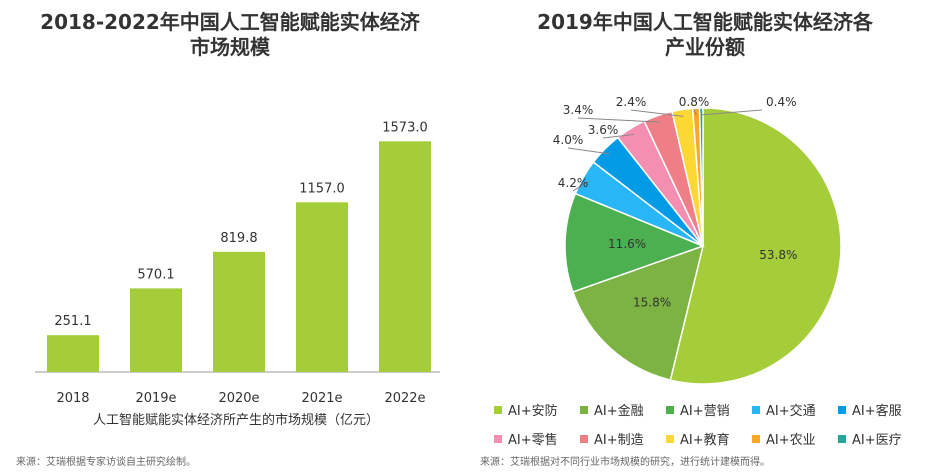 The image size is (929, 474). I want to click on x-tick-label: 2018, so click(72, 398).